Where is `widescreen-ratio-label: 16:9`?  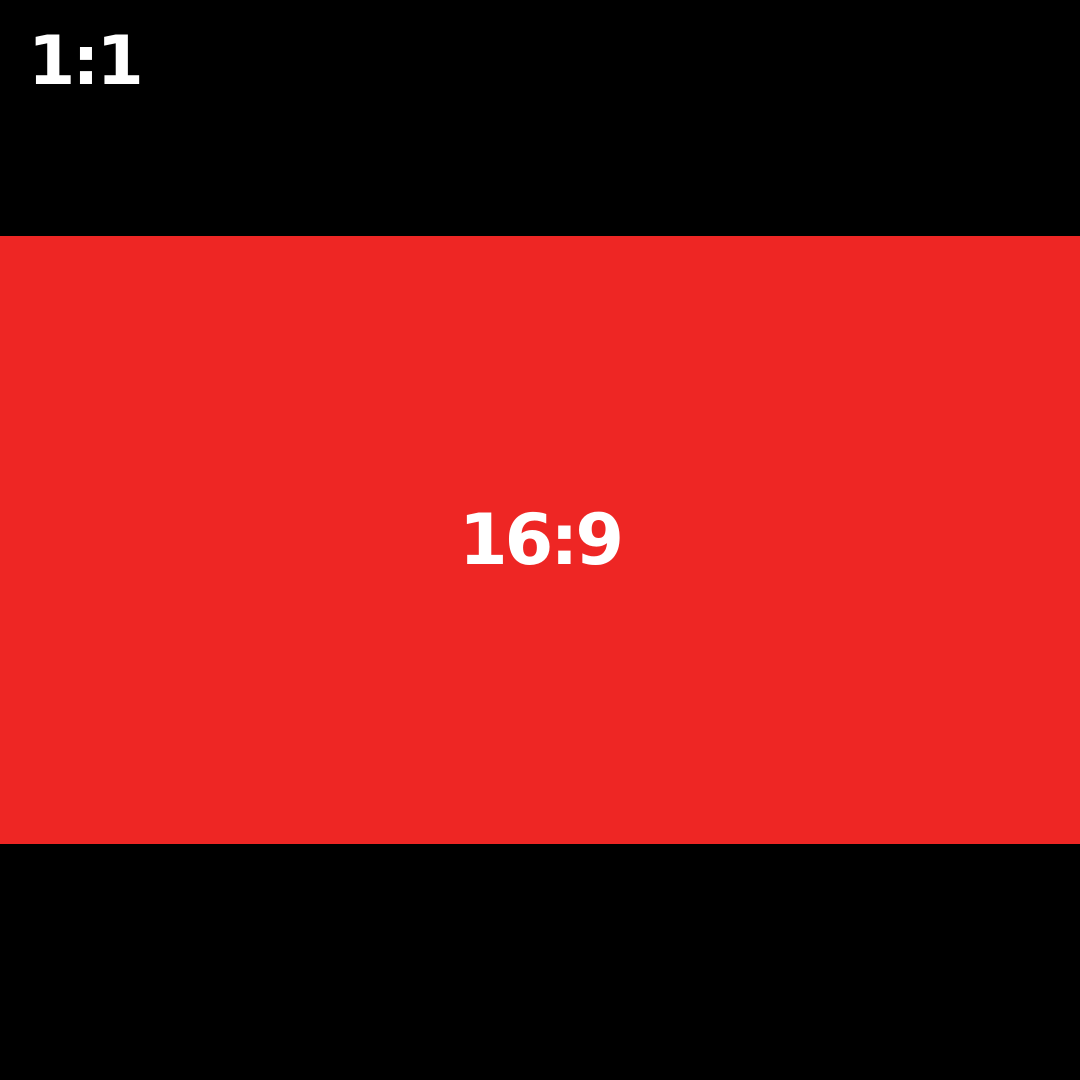 widescreen-ratio-label: 16:9 is located at coordinates (541, 540).